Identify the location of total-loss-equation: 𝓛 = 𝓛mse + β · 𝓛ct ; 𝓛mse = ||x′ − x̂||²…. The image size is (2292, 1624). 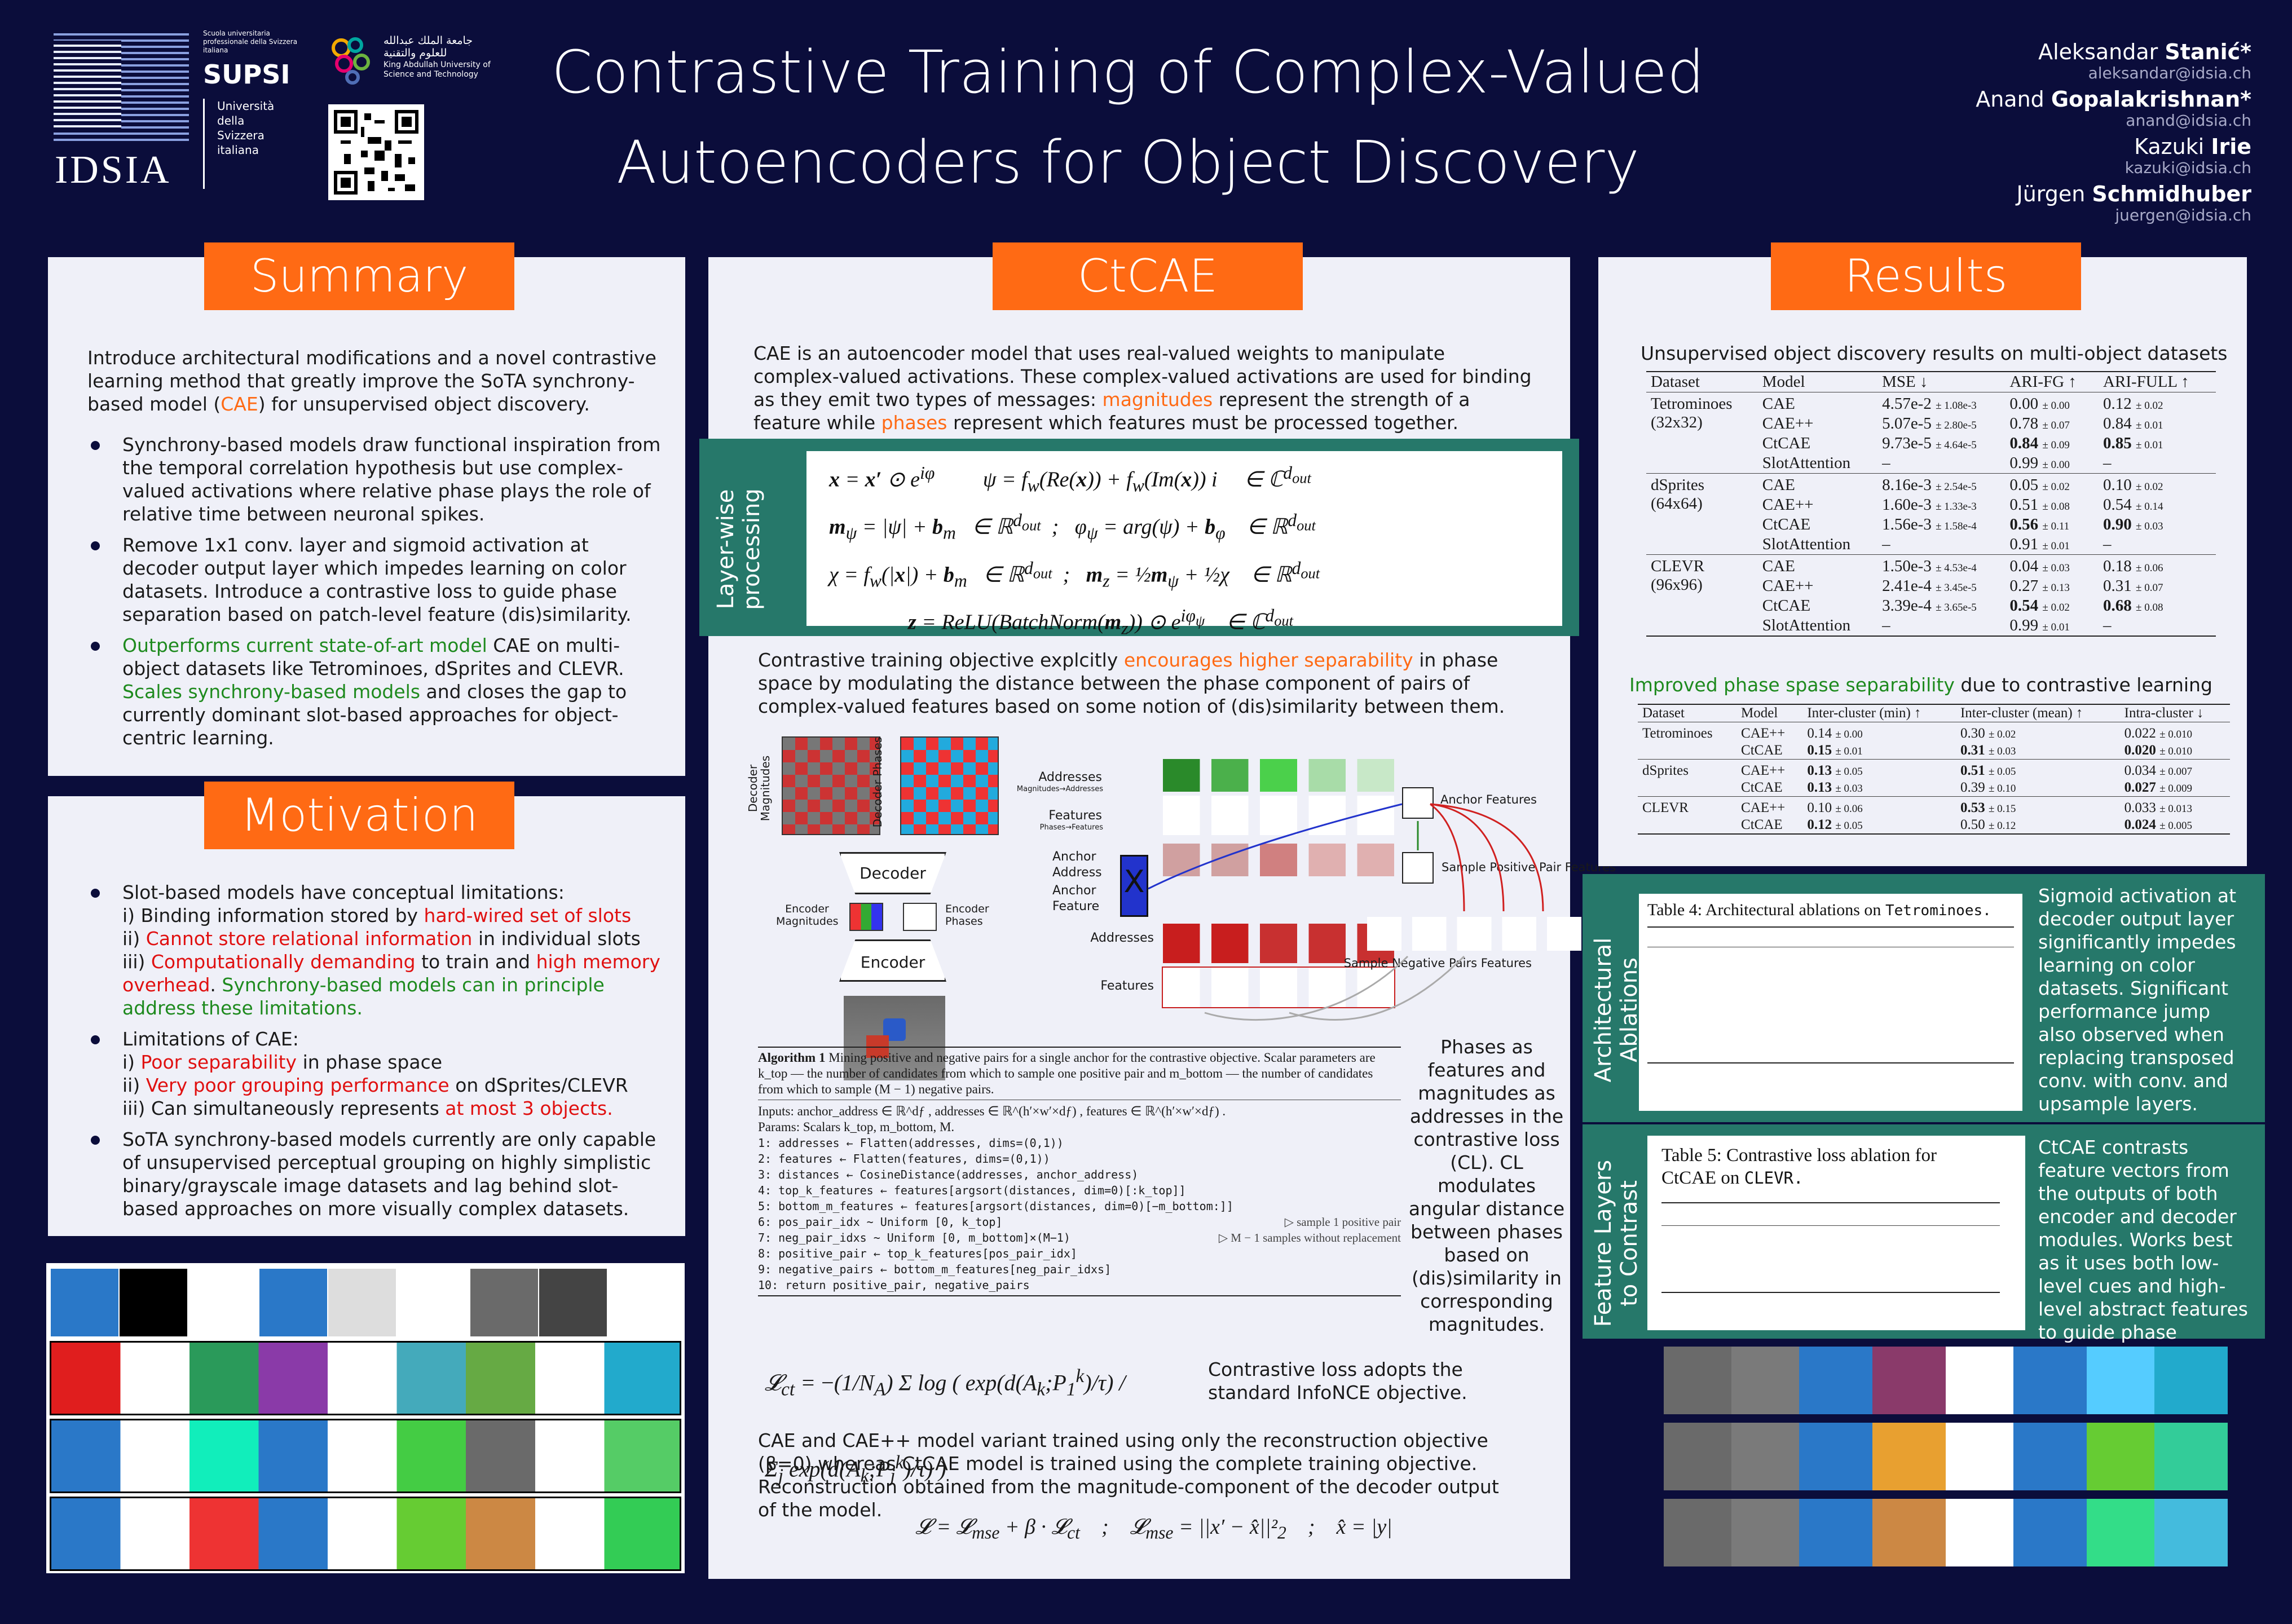
(1153, 1529).